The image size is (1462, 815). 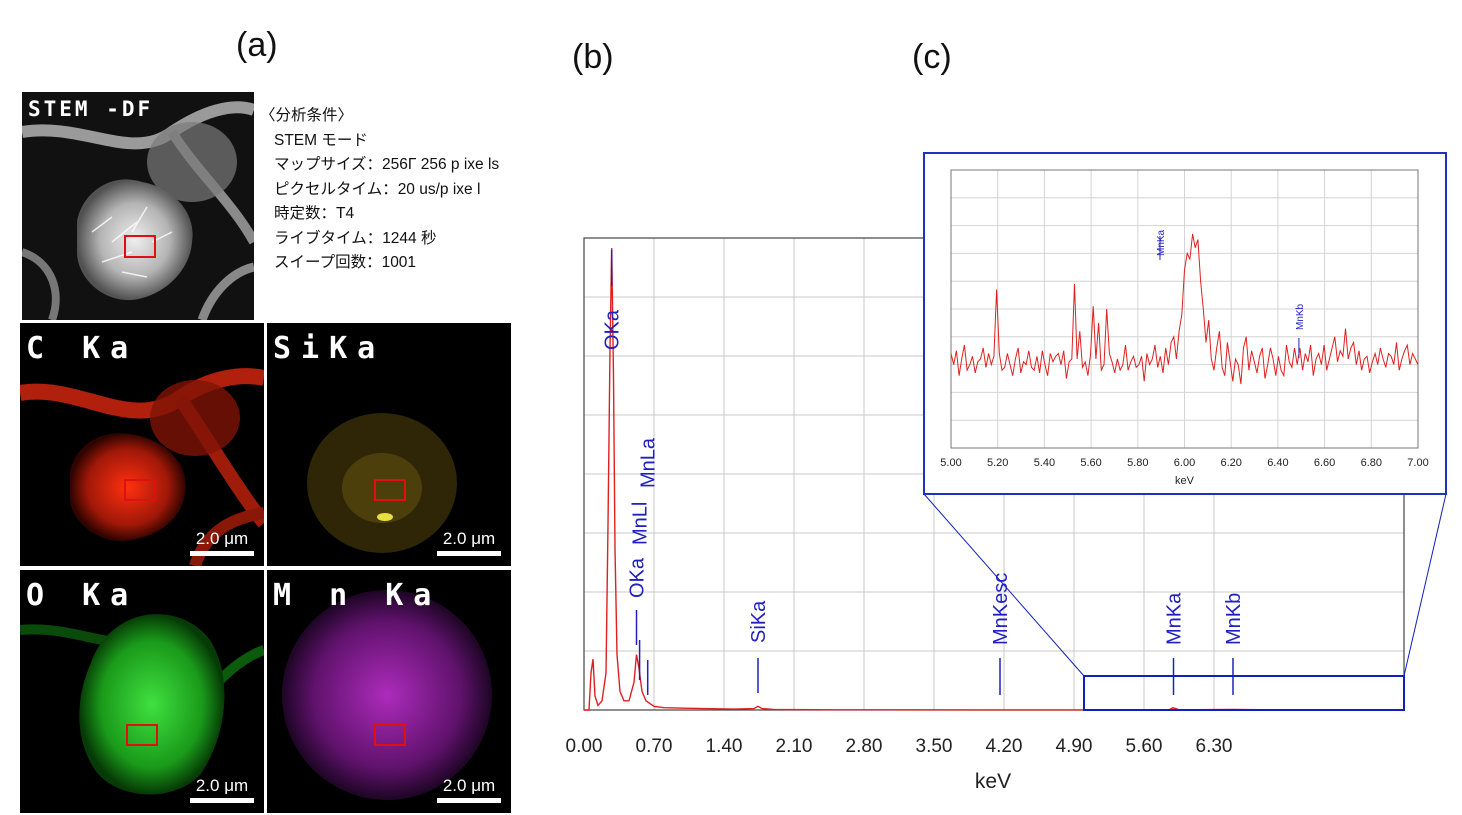 What do you see at coordinates (1074, 746) in the screenshot?
I see `x-tick-label: 4.90` at bounding box center [1074, 746].